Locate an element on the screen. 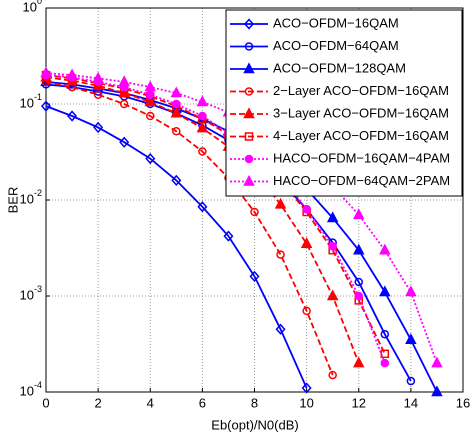 The width and height of the screenshot is (474, 437). x-tick-label: 12 is located at coordinates (359, 402).